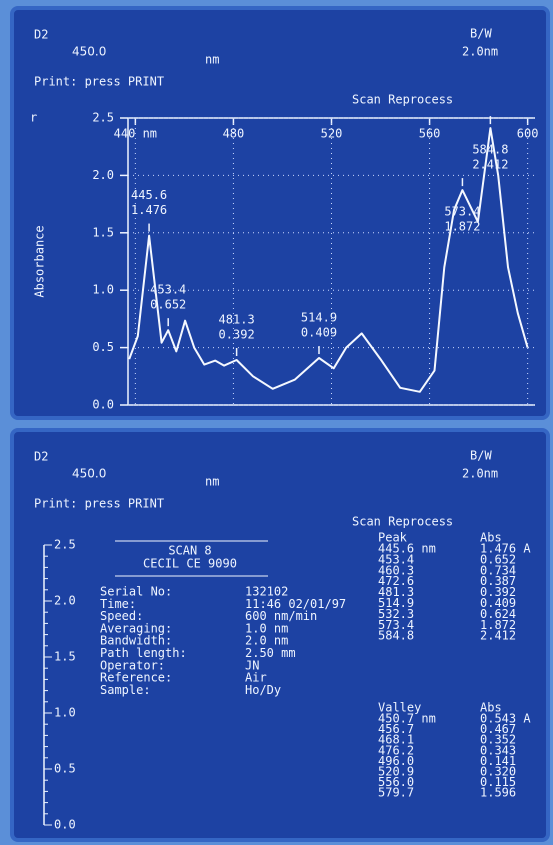 The height and width of the screenshot is (845, 553). I want to click on field-label: Serial No:, so click(136, 592).